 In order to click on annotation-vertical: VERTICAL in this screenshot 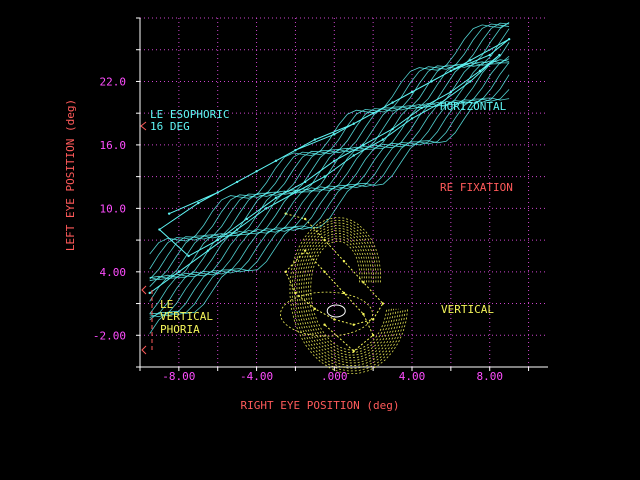, I will do `click(467, 309)`.